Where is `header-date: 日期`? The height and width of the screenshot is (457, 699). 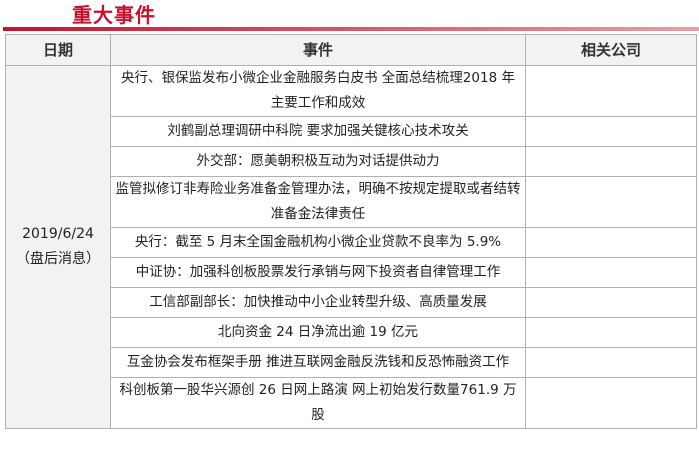 header-date: 日期 is located at coordinates (58, 50).